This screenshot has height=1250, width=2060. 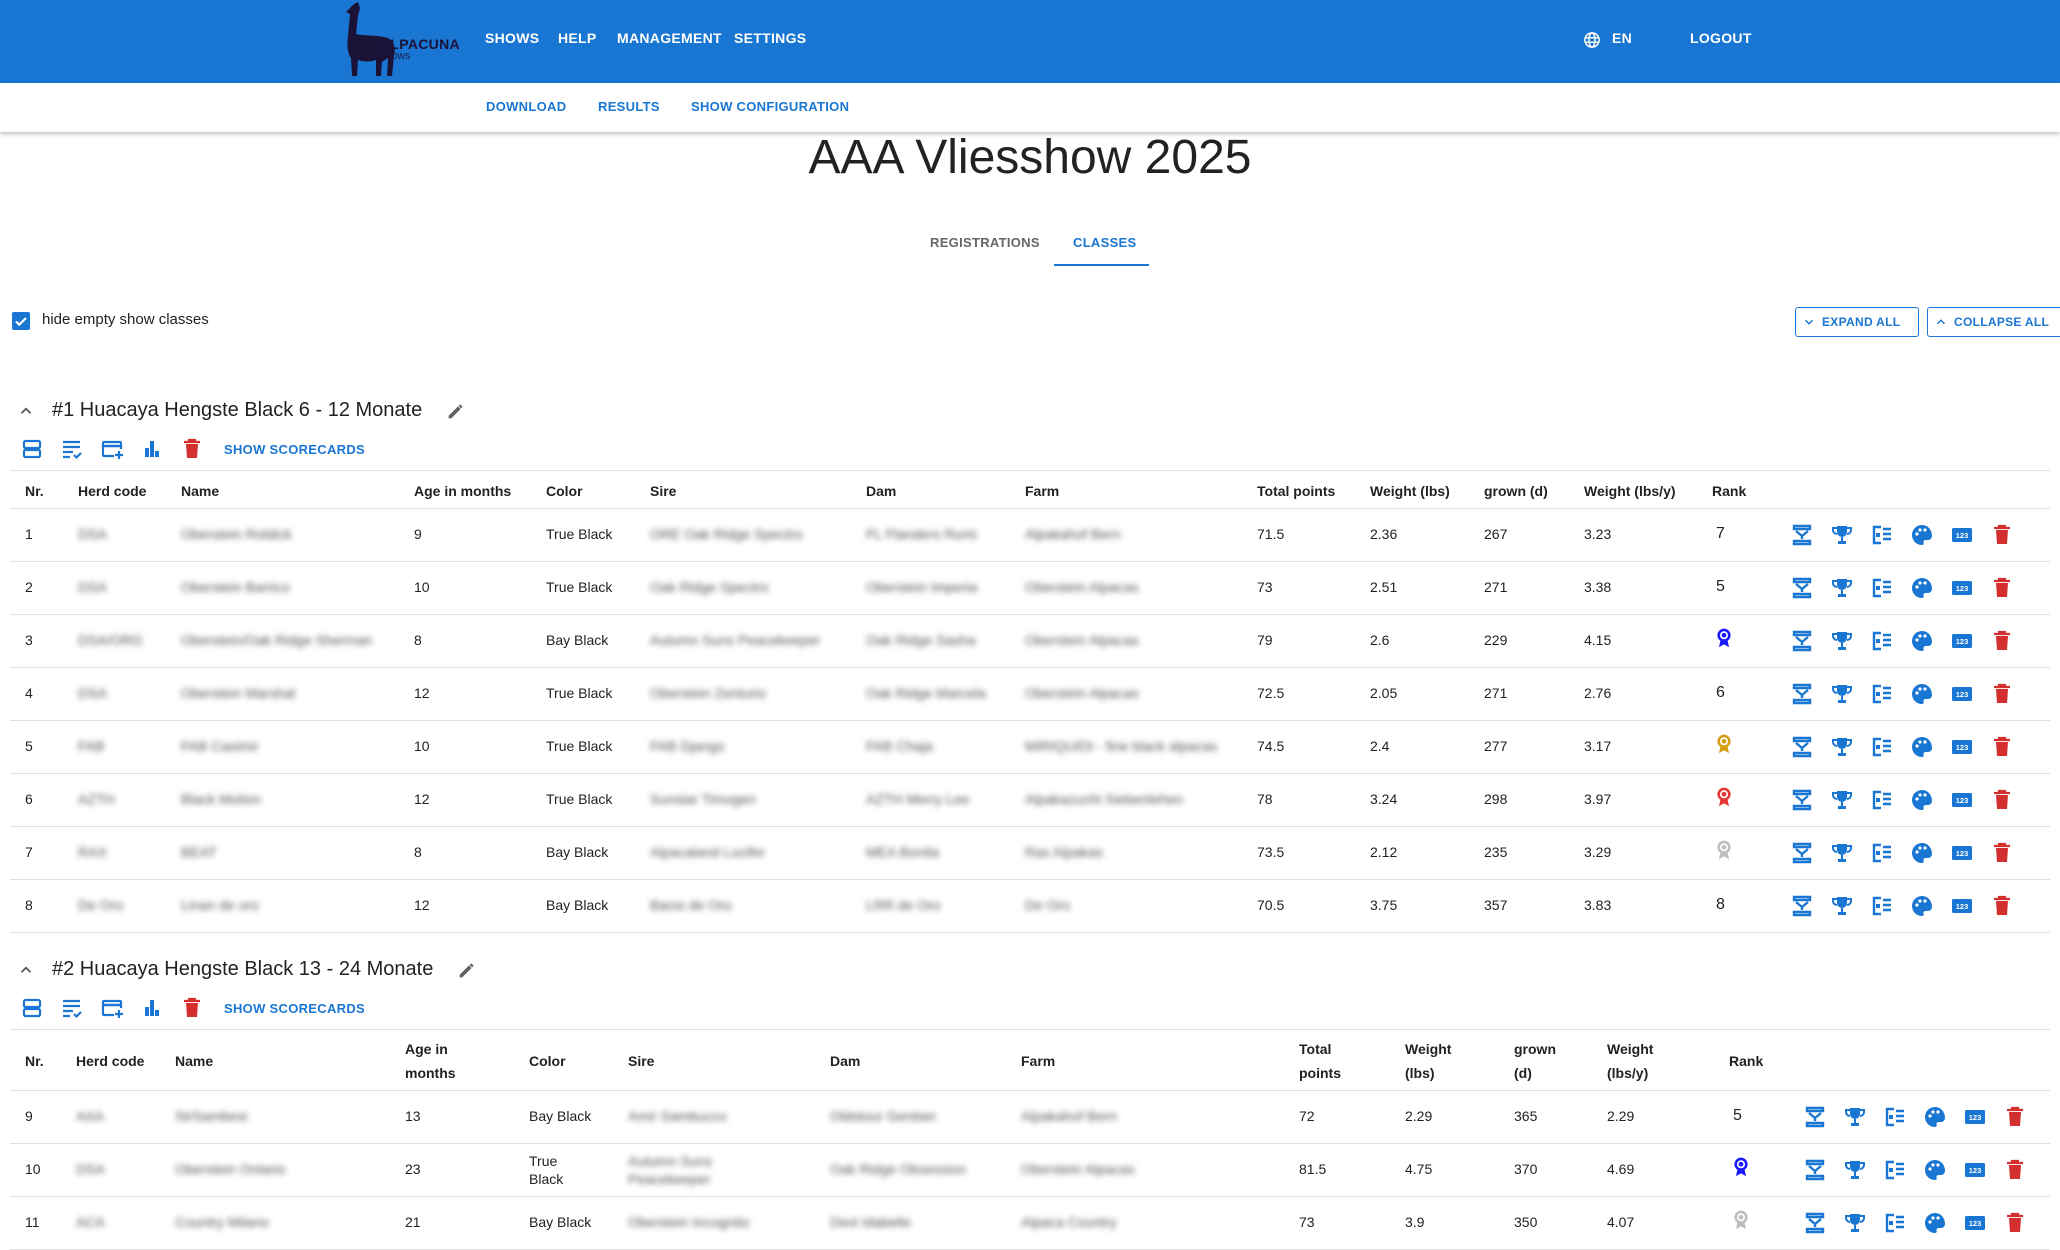 What do you see at coordinates (512, 38) in the screenshot?
I see `nav-shows: SHOWS` at bounding box center [512, 38].